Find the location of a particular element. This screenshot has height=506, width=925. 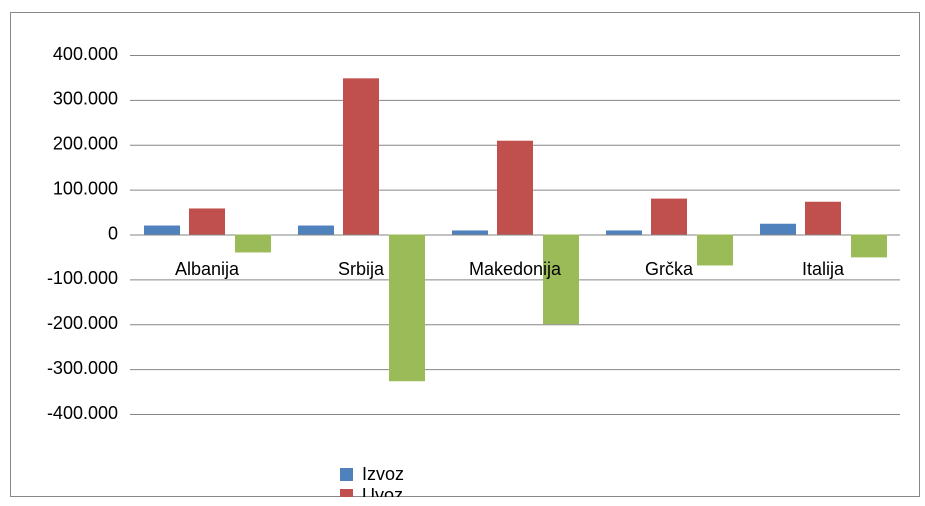

legend-label: Izvoz is located at coordinates (383, 474).